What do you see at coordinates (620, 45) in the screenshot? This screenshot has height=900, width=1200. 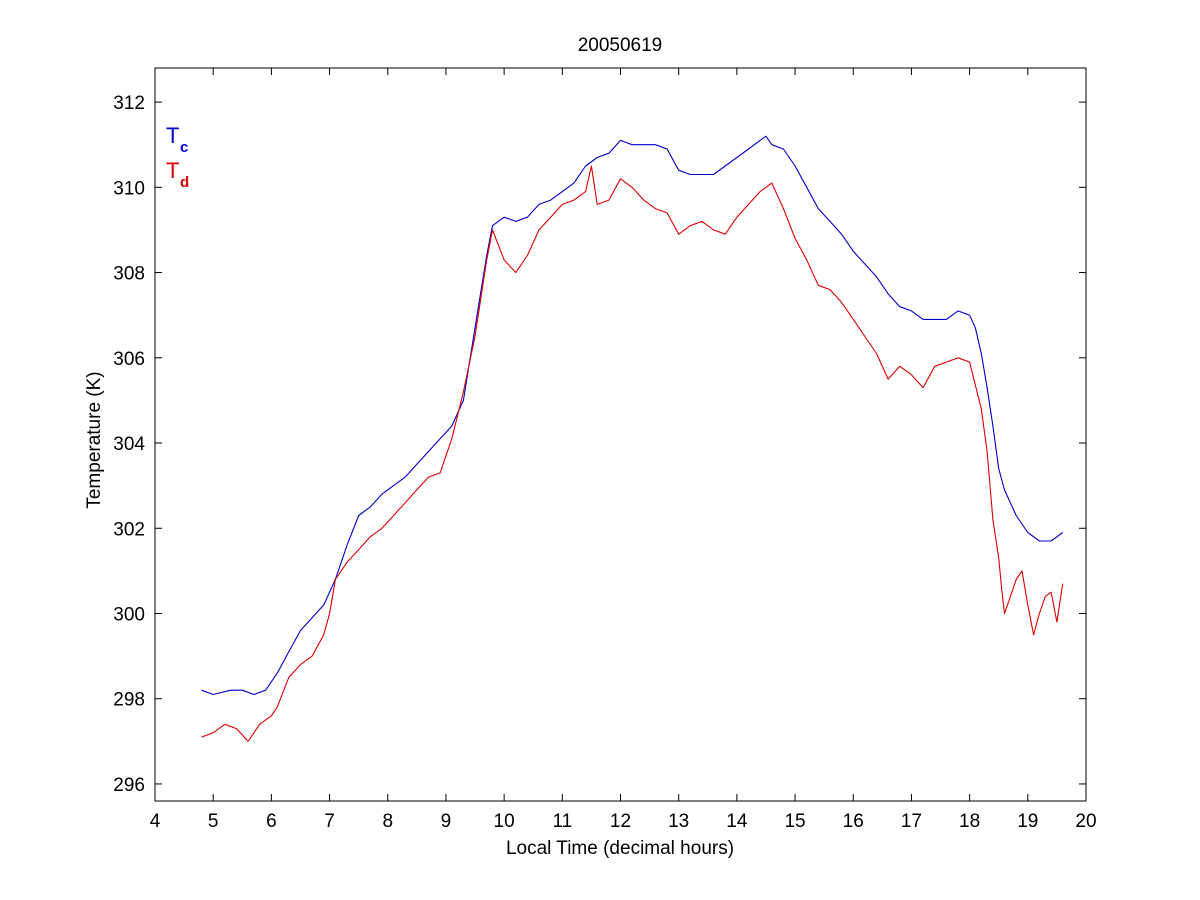 I see `chart-title: 20050619` at bounding box center [620, 45].